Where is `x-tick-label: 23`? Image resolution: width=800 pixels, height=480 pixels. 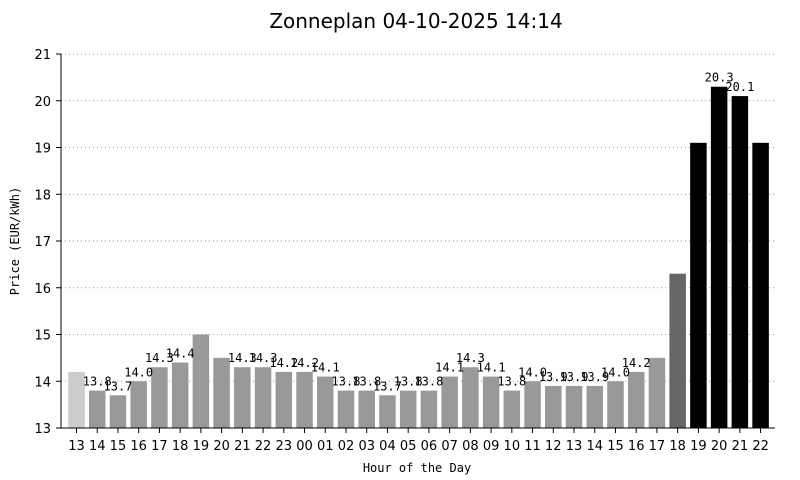 x-tick-label: 23 is located at coordinates (284, 446).